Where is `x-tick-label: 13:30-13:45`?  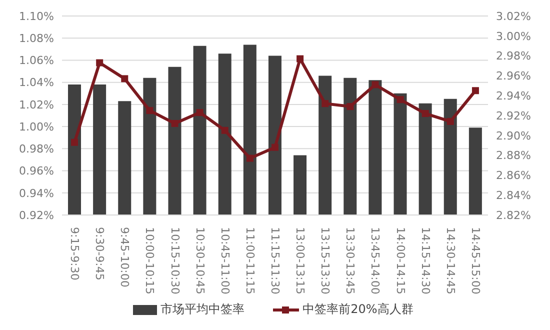
x-tick-label: 13:30-13:45 is located at coordinates (350, 260).